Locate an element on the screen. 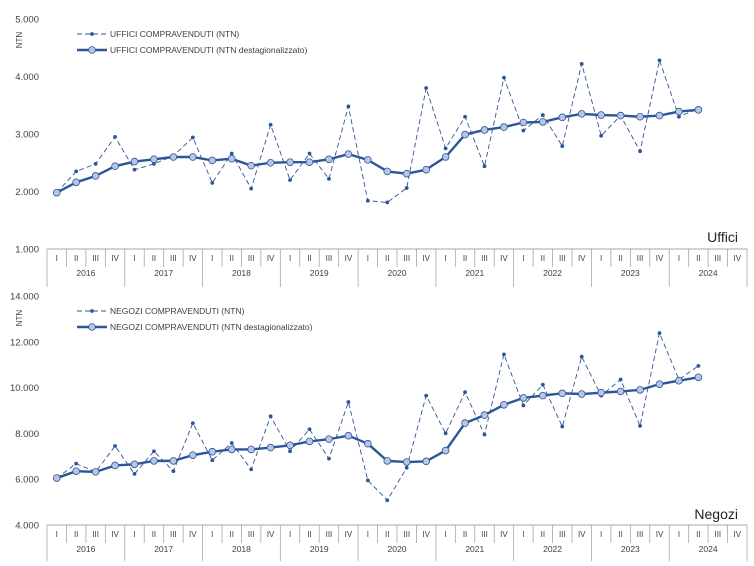 Image resolution: width=754 pixels, height=566 pixels. y-tick-label: 10.000 is located at coordinates (24, 388).